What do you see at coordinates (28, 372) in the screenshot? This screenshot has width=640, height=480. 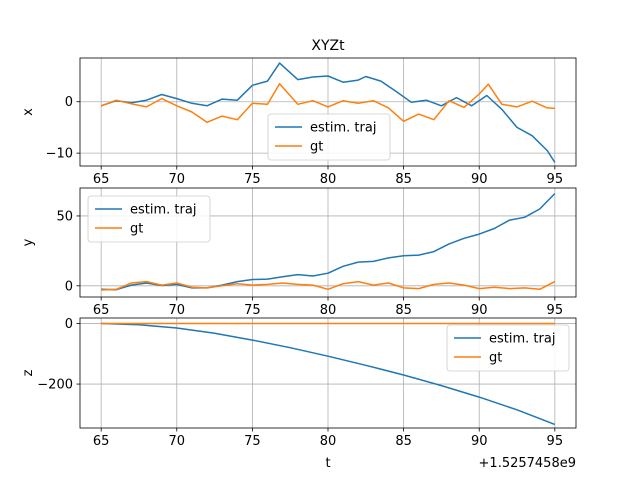 I see `y-axis-label: z` at bounding box center [28, 372].